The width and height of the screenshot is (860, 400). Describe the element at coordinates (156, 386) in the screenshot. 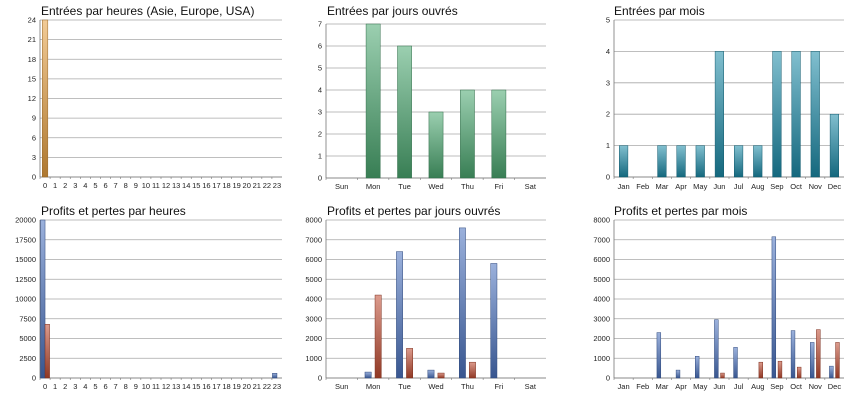

I see `x-tick-label: 11` at that location.